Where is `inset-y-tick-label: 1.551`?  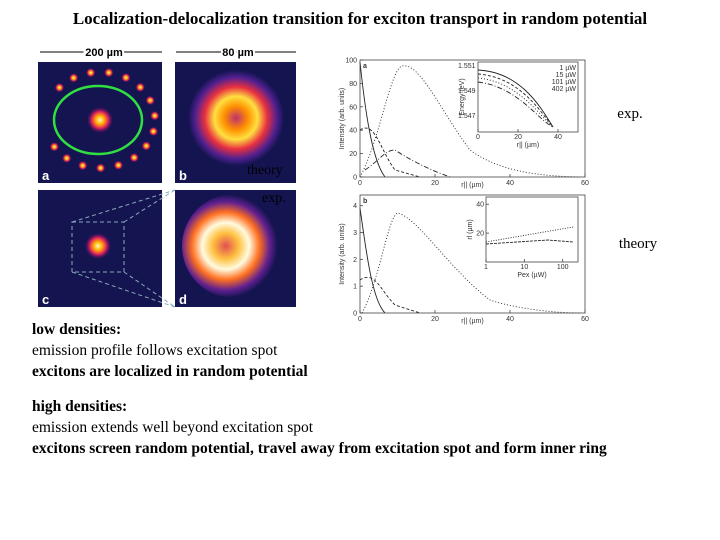
inset-y-tick-label: 1.551 is located at coordinates (467, 66).